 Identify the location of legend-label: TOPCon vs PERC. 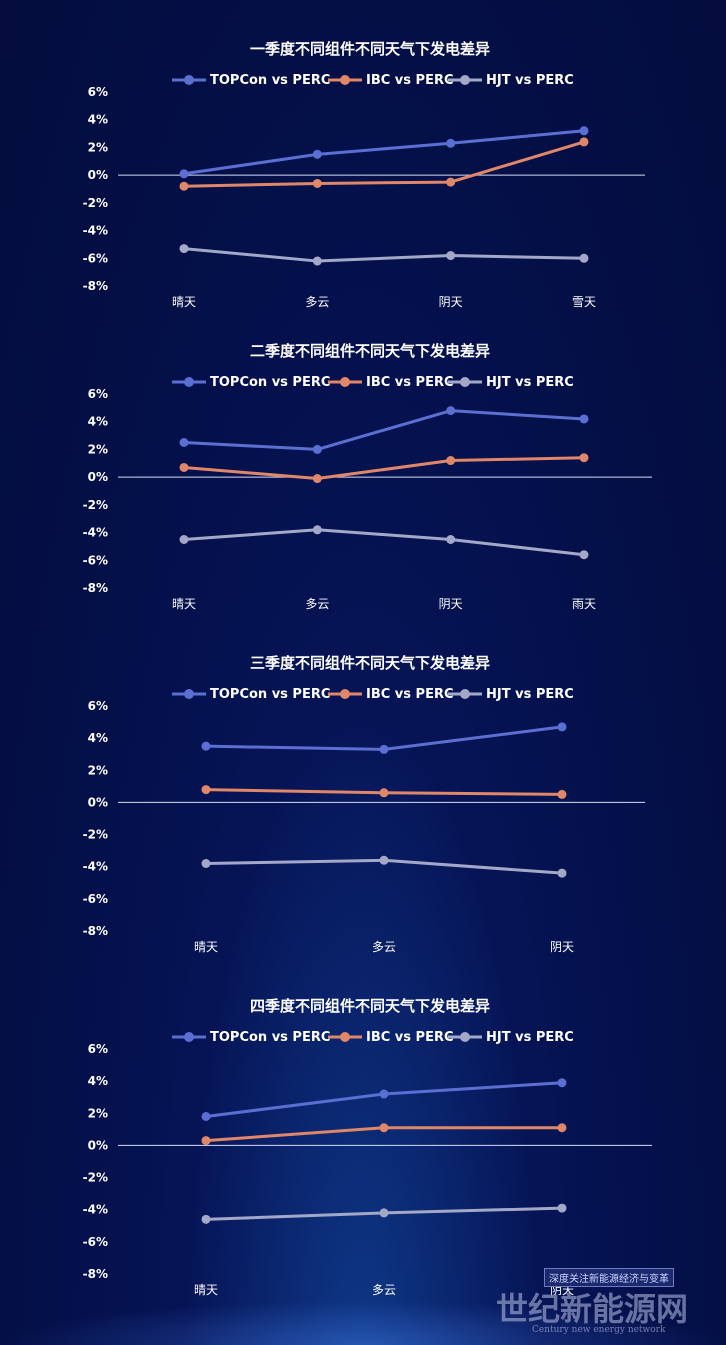
(270, 80).